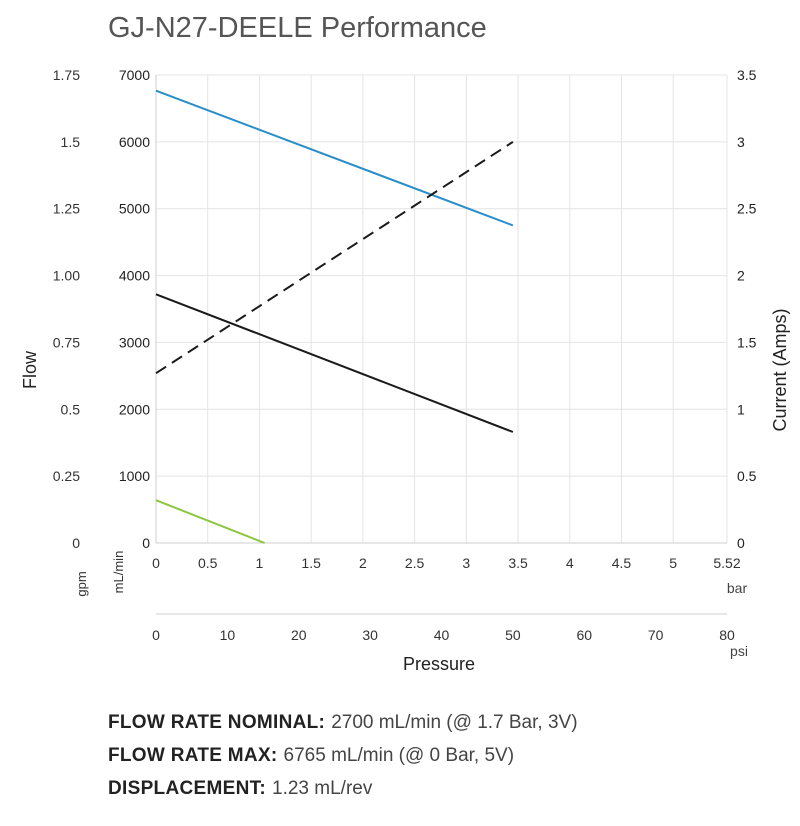  Describe the element at coordinates (741, 409) in the screenshot. I see `y-tick-amps: 1` at that location.